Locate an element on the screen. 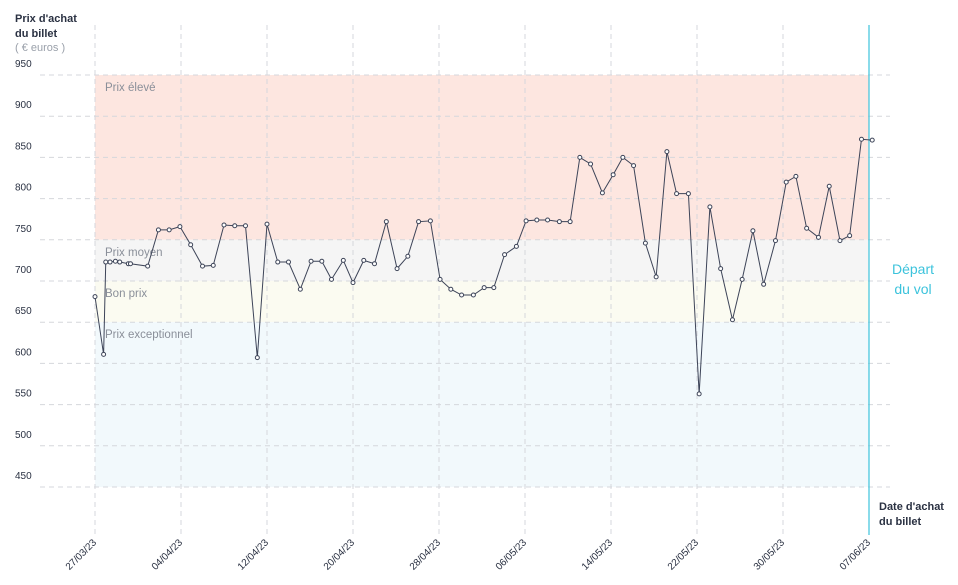  y-tick-label: 500 is located at coordinates (23, 435).